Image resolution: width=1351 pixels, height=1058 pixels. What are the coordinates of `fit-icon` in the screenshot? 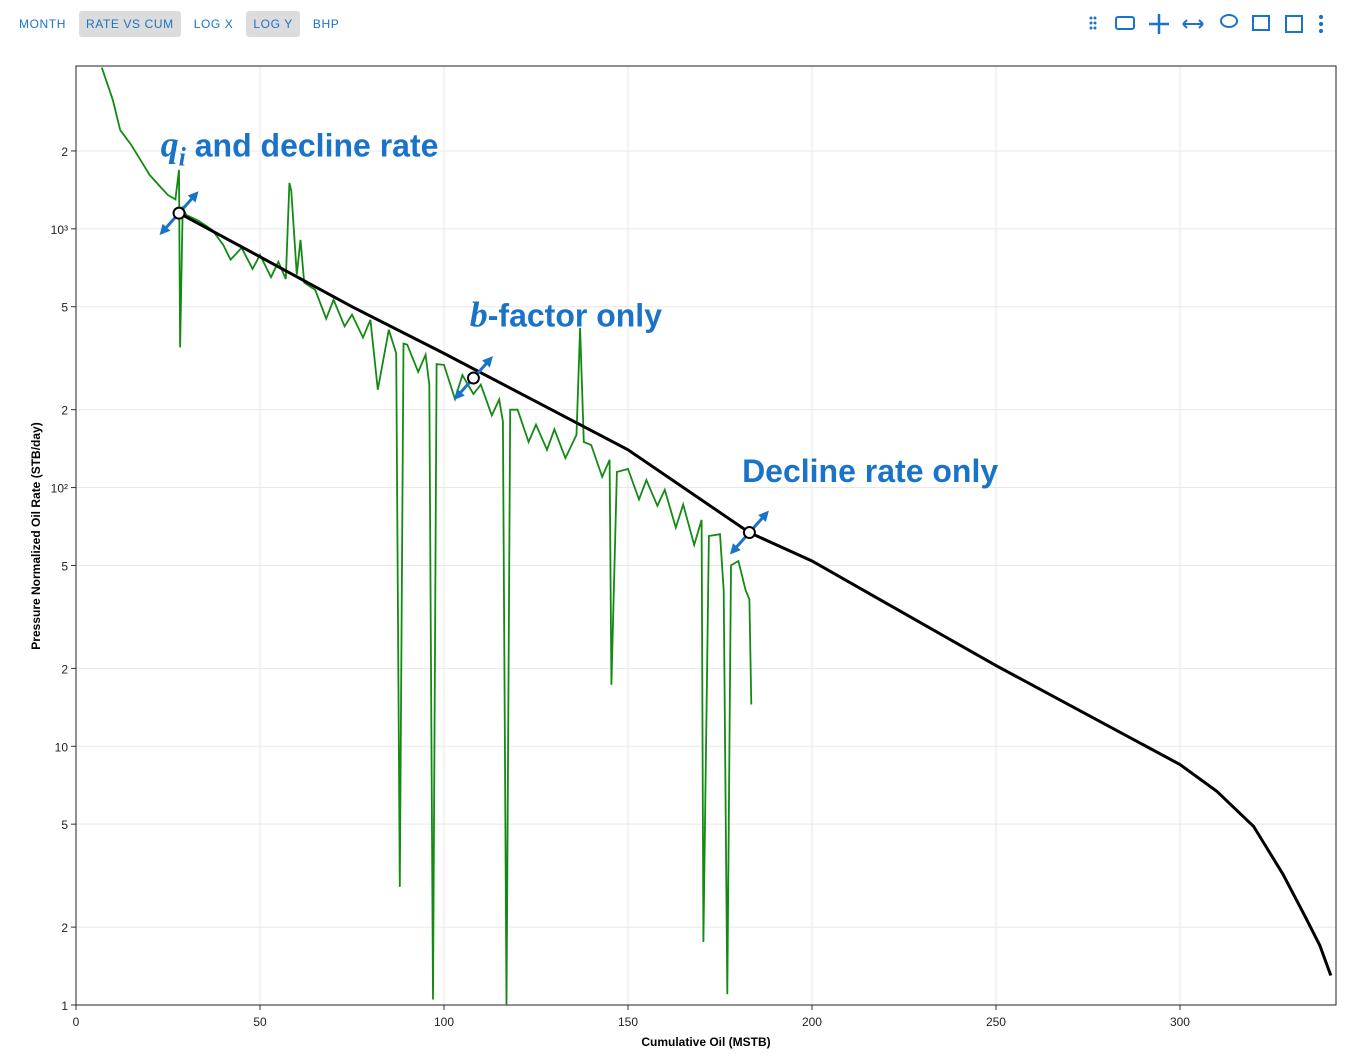 It's located at (1294, 24).